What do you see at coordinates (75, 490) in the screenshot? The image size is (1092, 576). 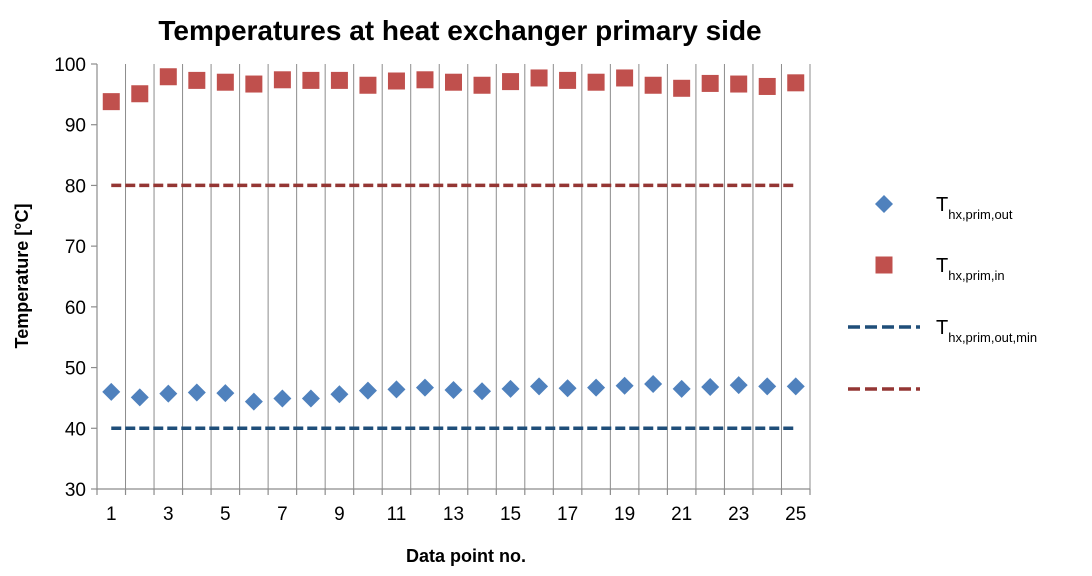 I see `y-tick-label: 30` at bounding box center [75, 490].